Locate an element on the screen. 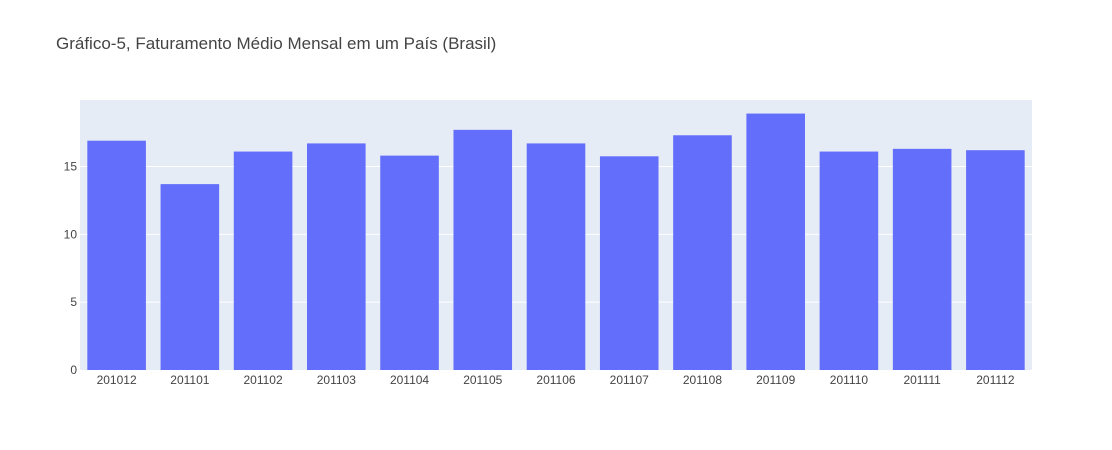  x-tick-label: 201102 is located at coordinates (262, 380).